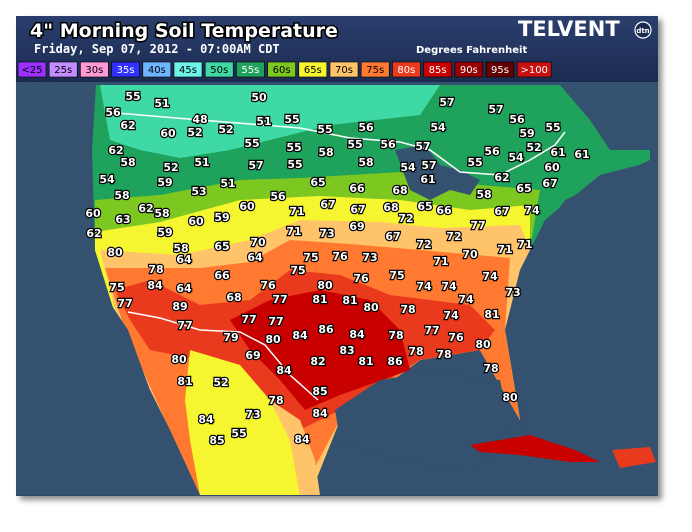 The height and width of the screenshot is (532, 692). Describe the element at coordinates (569, 29) in the screenshot. I see `logo: TELVENT` at that location.